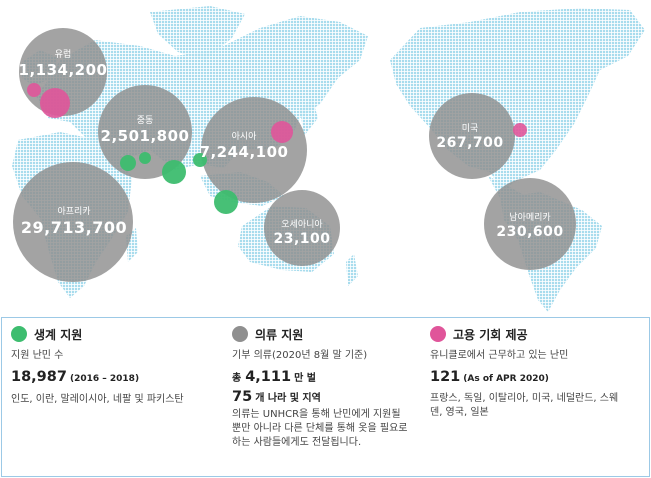 The width and height of the screenshot is (651, 478). I want to click on employment-marker-europe, so click(55, 103).